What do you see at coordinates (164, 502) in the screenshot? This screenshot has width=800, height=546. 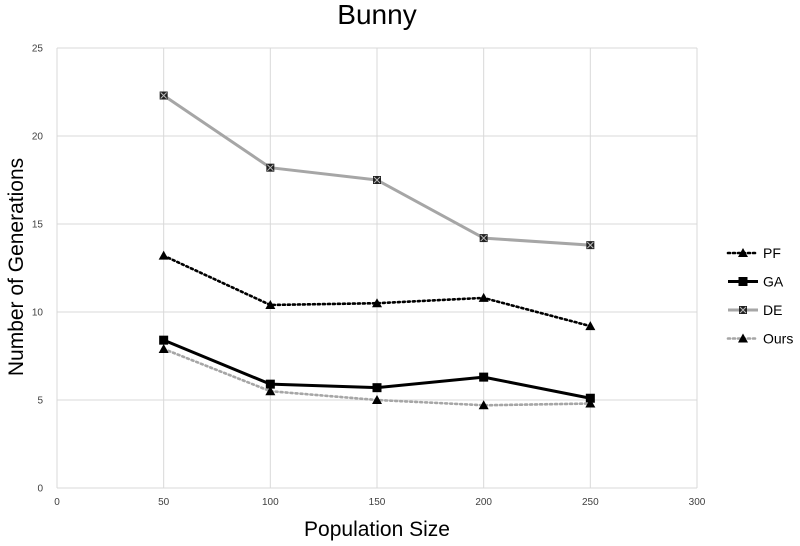 I see `x-tick-label: 50` at bounding box center [164, 502].